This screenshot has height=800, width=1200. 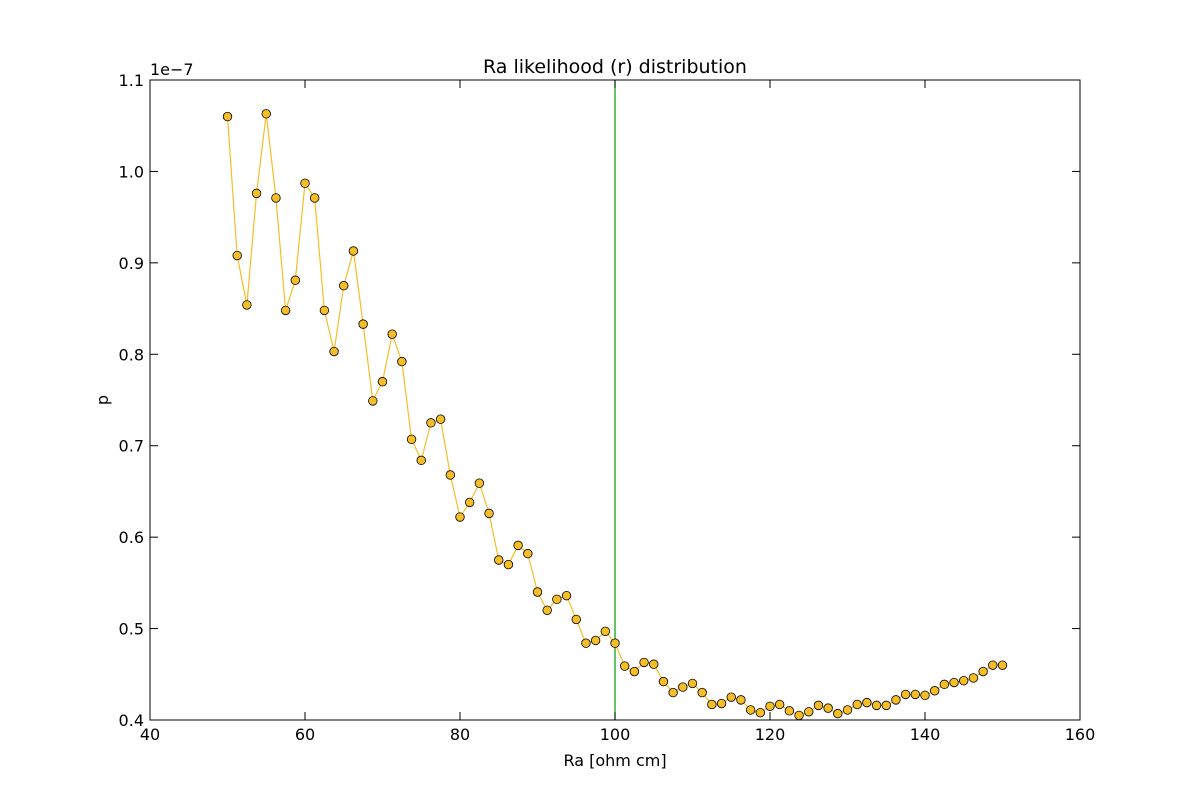 I want to click on y-tick-label: 0.5, so click(x=131, y=629).